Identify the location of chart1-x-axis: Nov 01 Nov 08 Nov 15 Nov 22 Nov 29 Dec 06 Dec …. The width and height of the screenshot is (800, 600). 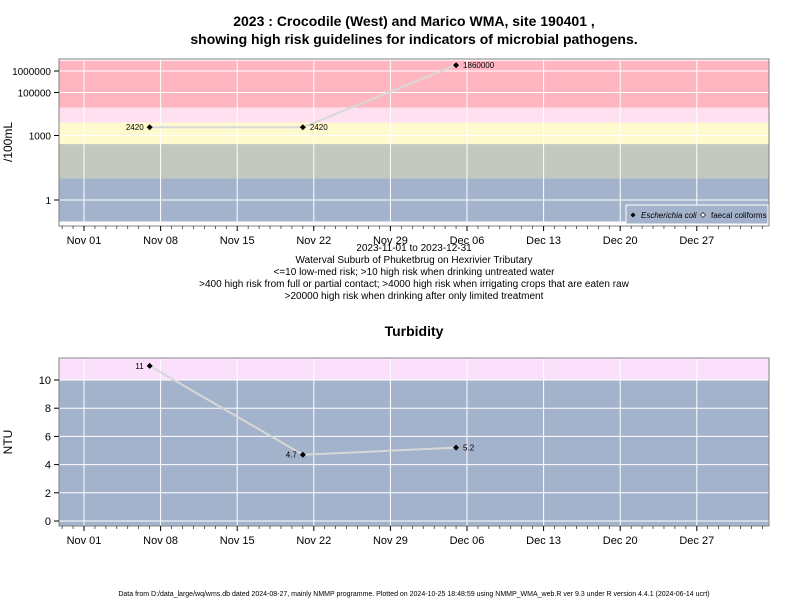
(412, 236).